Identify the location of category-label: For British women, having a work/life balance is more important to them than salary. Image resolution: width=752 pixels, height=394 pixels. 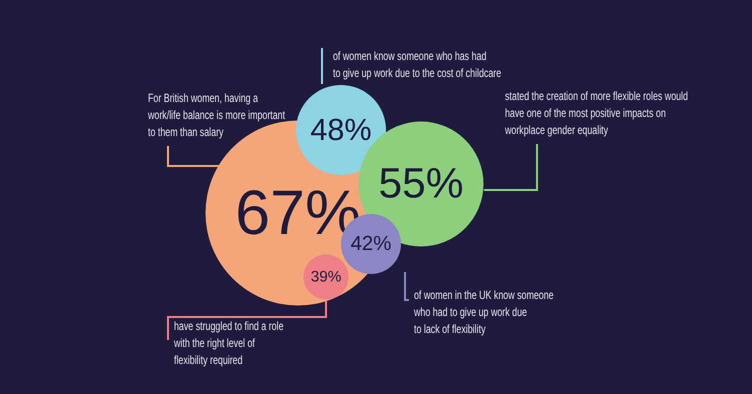
(216, 116).